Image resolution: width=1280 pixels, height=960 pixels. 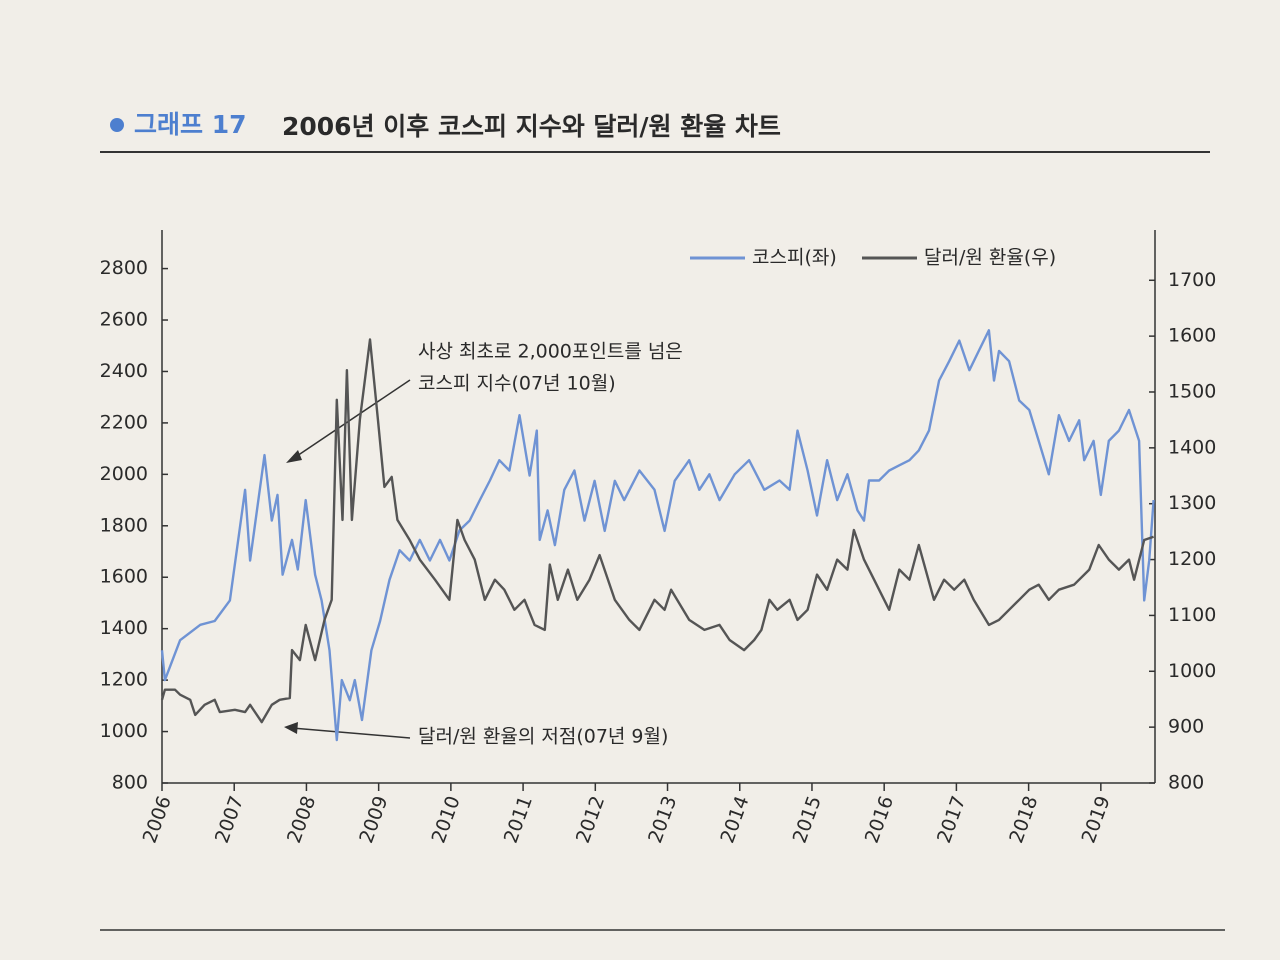 What do you see at coordinates (124, 320) in the screenshot?
I see `y-tick-label: 2600` at bounding box center [124, 320].